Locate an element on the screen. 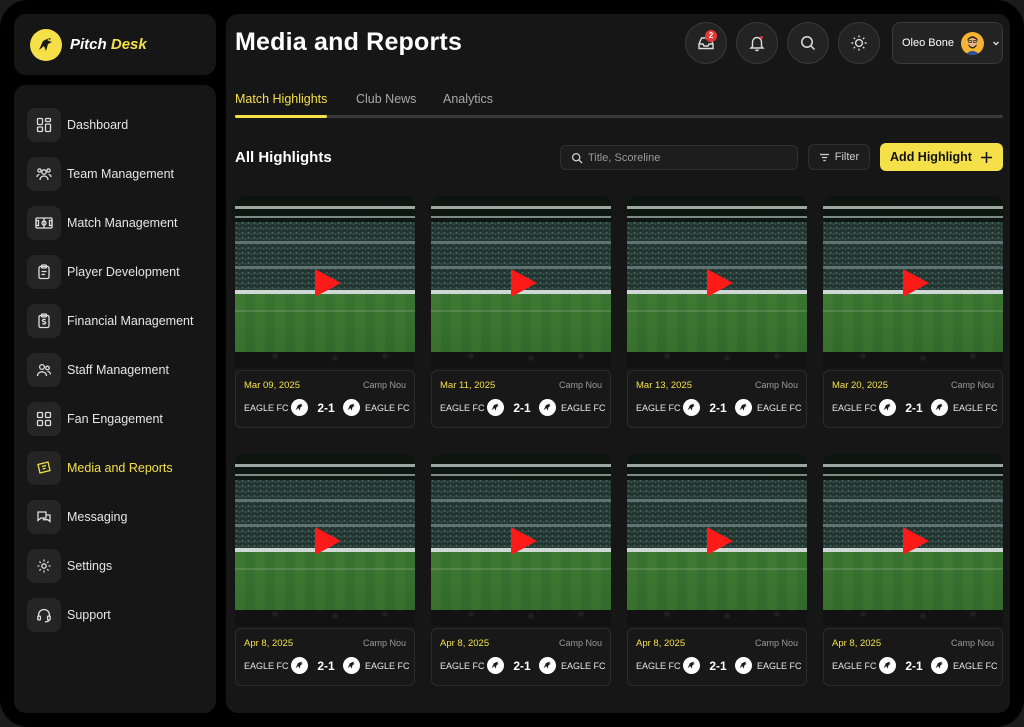  highlight-card: Mar 09, 2025 Camp Nou EAGLE FC 2-1 EAGLE FC is located at coordinates (325, 312).